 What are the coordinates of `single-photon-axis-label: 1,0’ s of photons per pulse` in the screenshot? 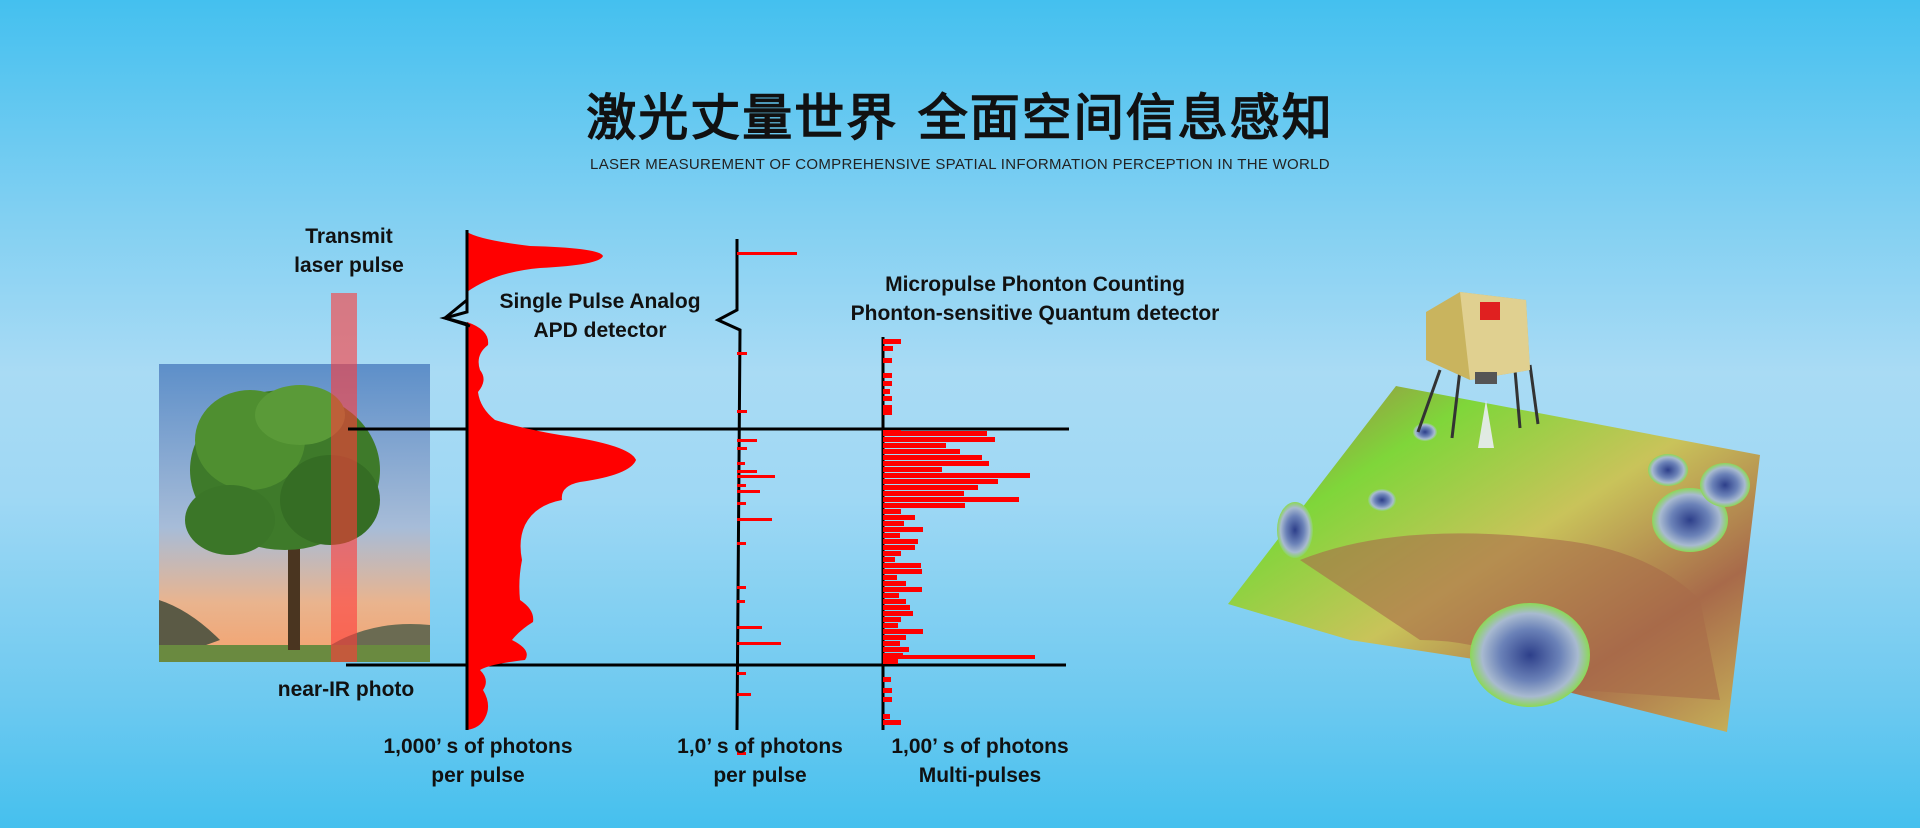 It's located at (760, 761).